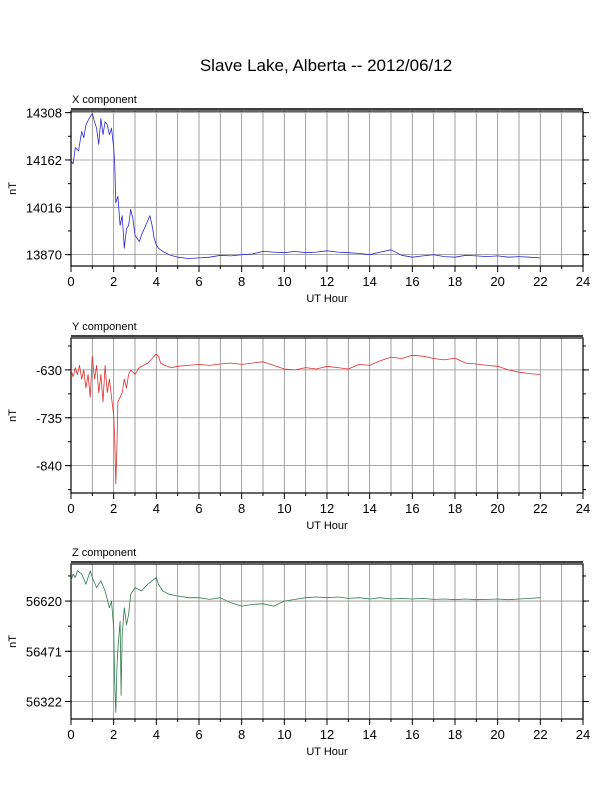 Image resolution: width=612 pixels, height=792 pixels. Describe the element at coordinates (44, 701) in the screenshot. I see `y-tick-label: 56322` at that location.